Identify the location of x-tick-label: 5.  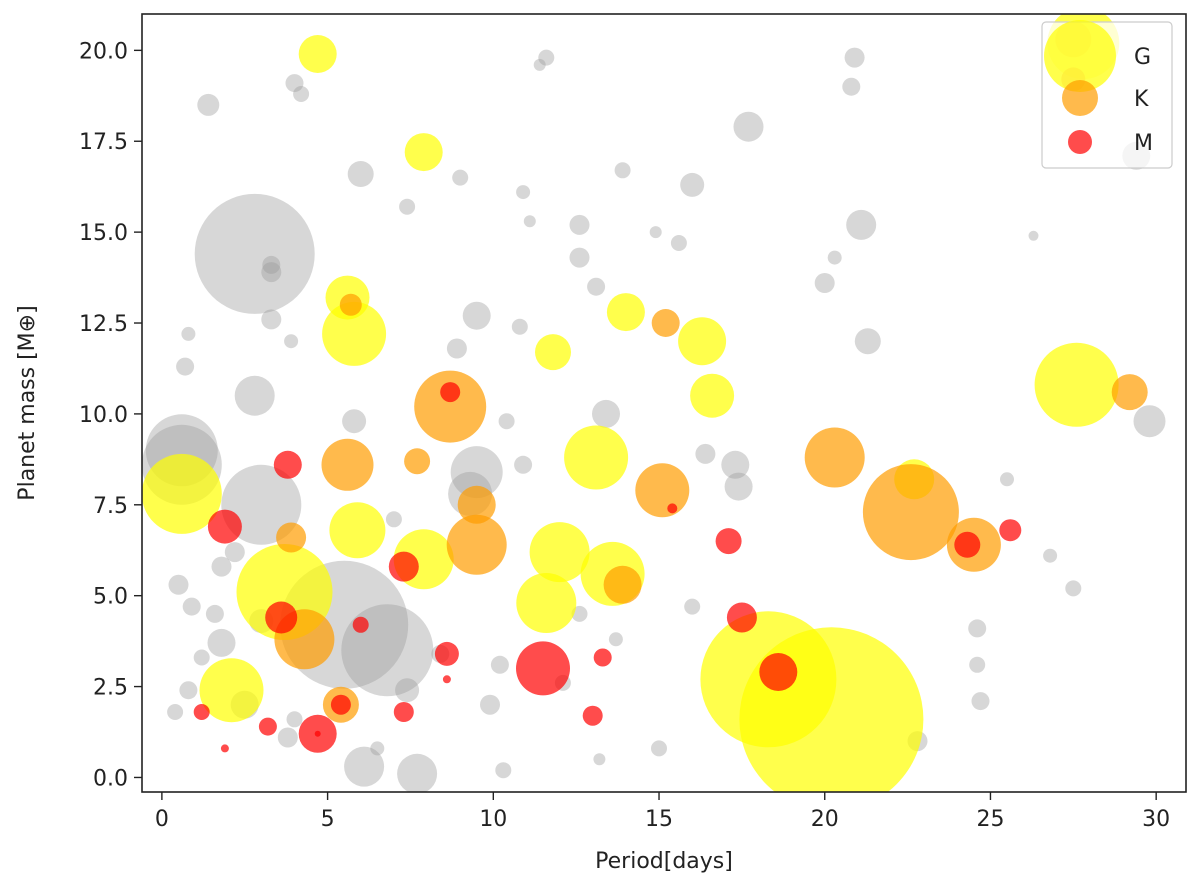
(328, 819).